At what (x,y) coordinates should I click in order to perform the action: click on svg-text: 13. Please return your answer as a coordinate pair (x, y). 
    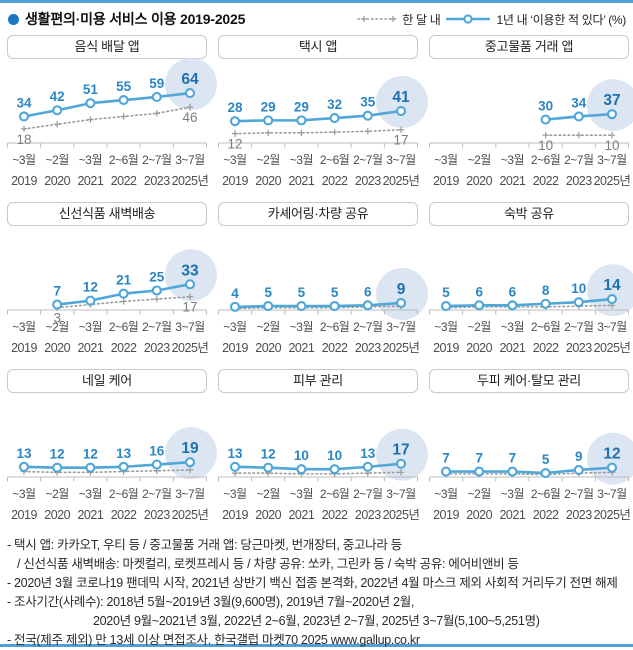
    Looking at the image, I should click on (124, 453).